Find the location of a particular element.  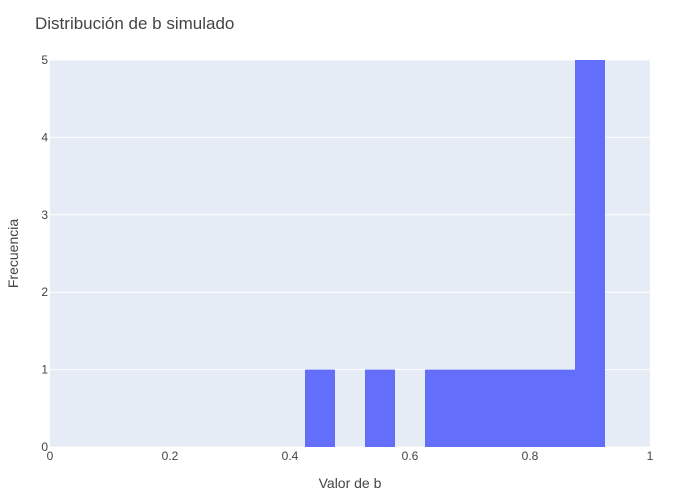

x-tick-label: 0.2 is located at coordinates (170, 456).